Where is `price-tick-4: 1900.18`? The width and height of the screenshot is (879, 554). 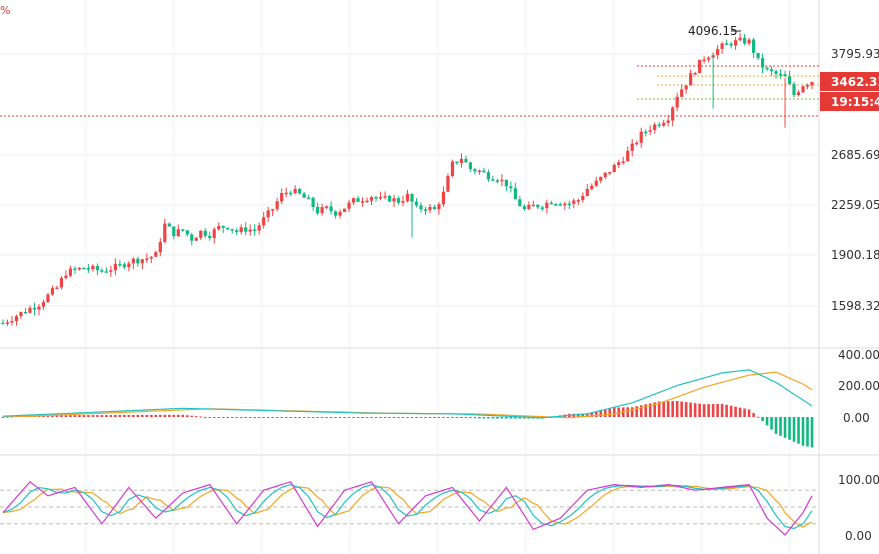 price-tick-4: 1900.18 is located at coordinates (855, 255).